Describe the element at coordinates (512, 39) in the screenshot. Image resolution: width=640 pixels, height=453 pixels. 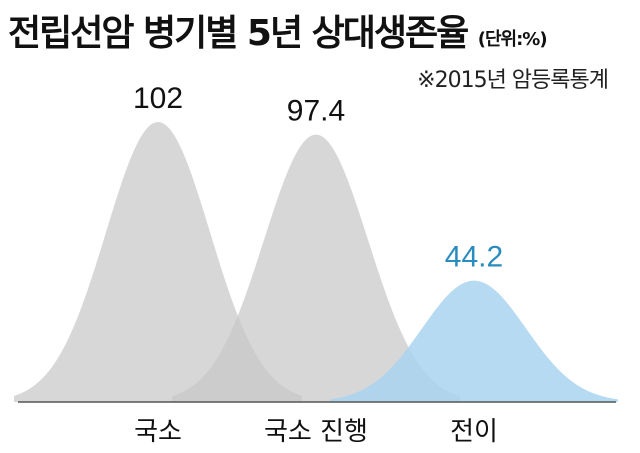
I see `unit-label: (단위:%)` at that location.